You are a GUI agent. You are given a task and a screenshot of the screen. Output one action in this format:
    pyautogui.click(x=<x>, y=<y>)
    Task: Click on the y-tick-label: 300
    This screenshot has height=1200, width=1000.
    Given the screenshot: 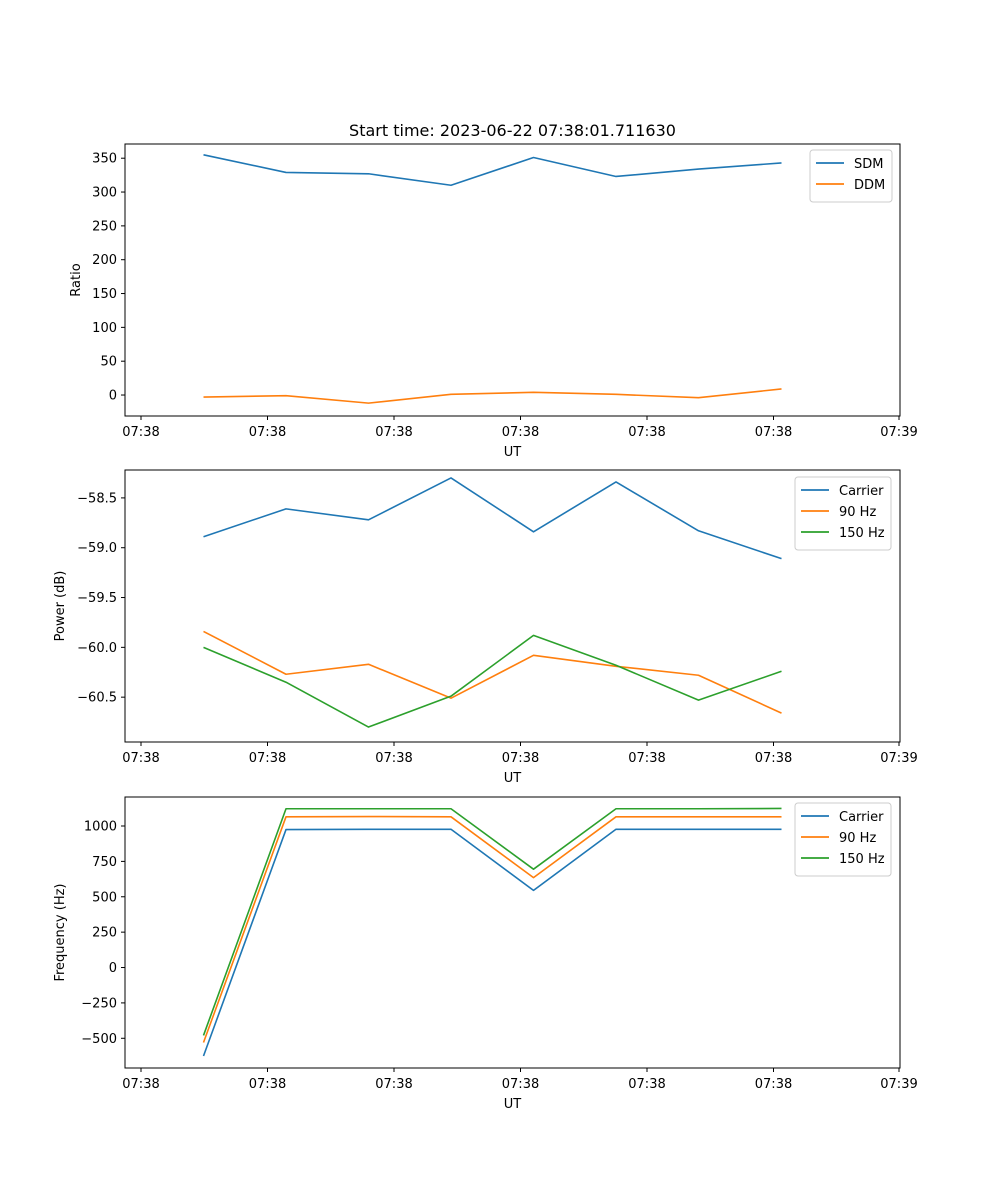 What is the action you would take?
    pyautogui.click(x=104, y=193)
    